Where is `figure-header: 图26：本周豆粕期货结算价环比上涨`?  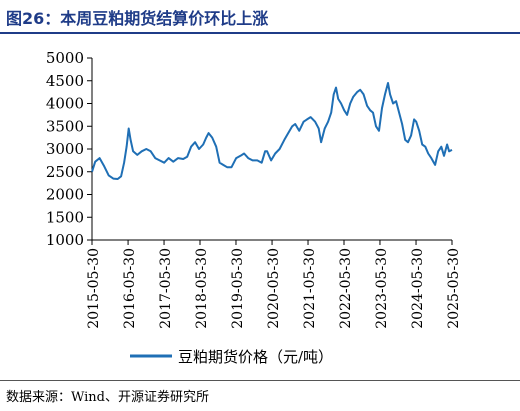 figure-header: 图26：本周豆粕期货结算价环比上涨 is located at coordinates (260, 17).